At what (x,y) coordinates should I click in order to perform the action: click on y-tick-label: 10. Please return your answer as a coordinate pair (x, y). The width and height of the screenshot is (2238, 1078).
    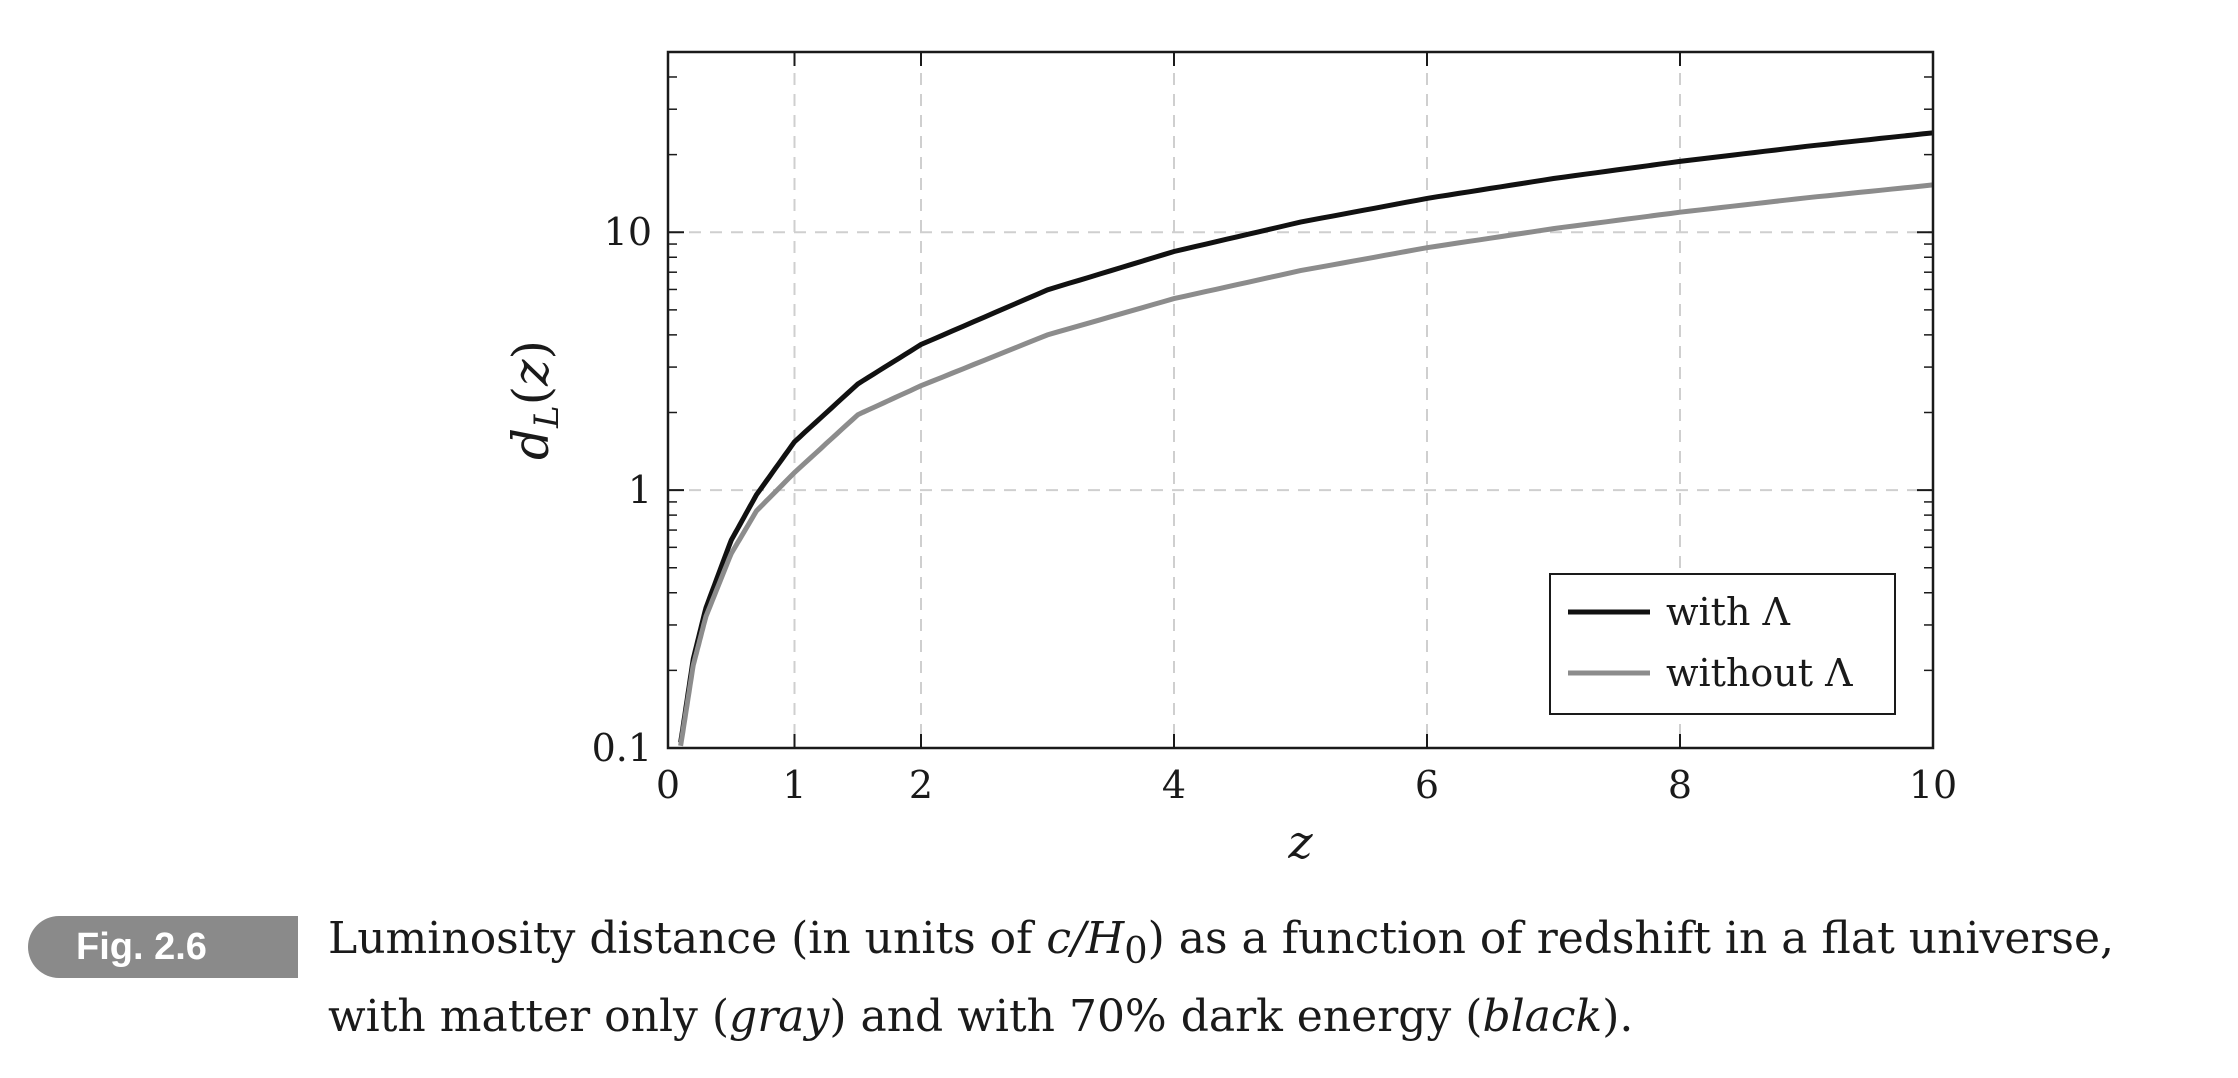
    Looking at the image, I should click on (628, 232).